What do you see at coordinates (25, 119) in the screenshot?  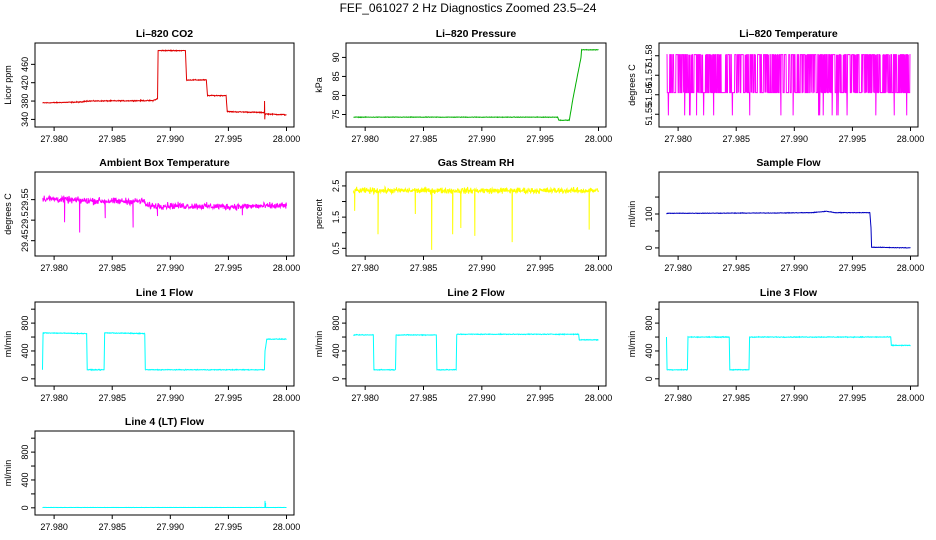 I see `chart-1-ytick-label: 340` at bounding box center [25, 119].